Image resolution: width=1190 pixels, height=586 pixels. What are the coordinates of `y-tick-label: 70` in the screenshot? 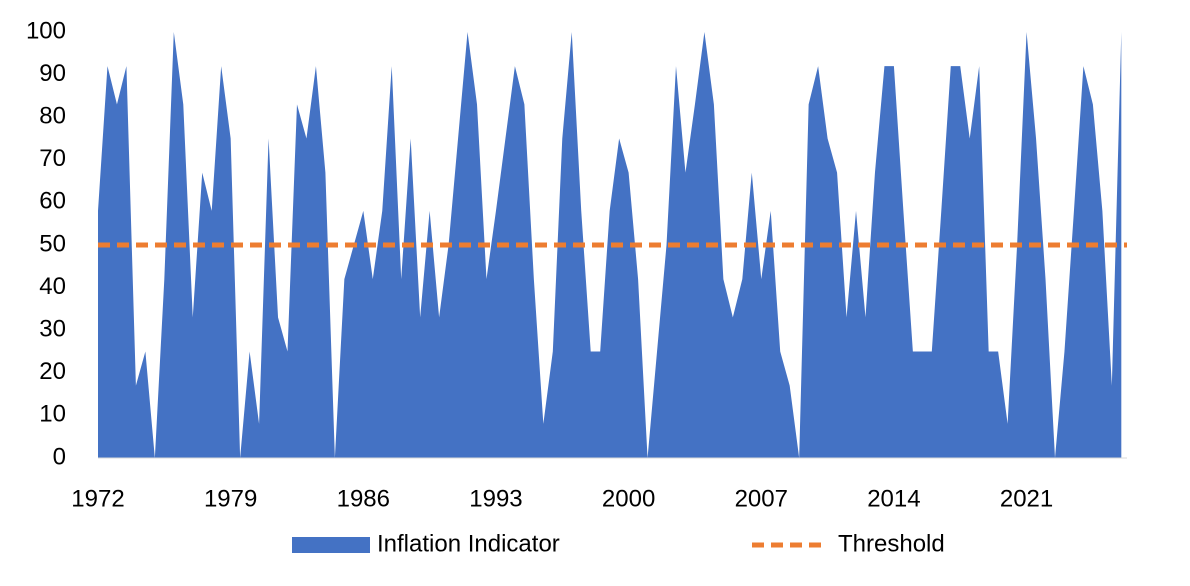 It's located at (52, 158).